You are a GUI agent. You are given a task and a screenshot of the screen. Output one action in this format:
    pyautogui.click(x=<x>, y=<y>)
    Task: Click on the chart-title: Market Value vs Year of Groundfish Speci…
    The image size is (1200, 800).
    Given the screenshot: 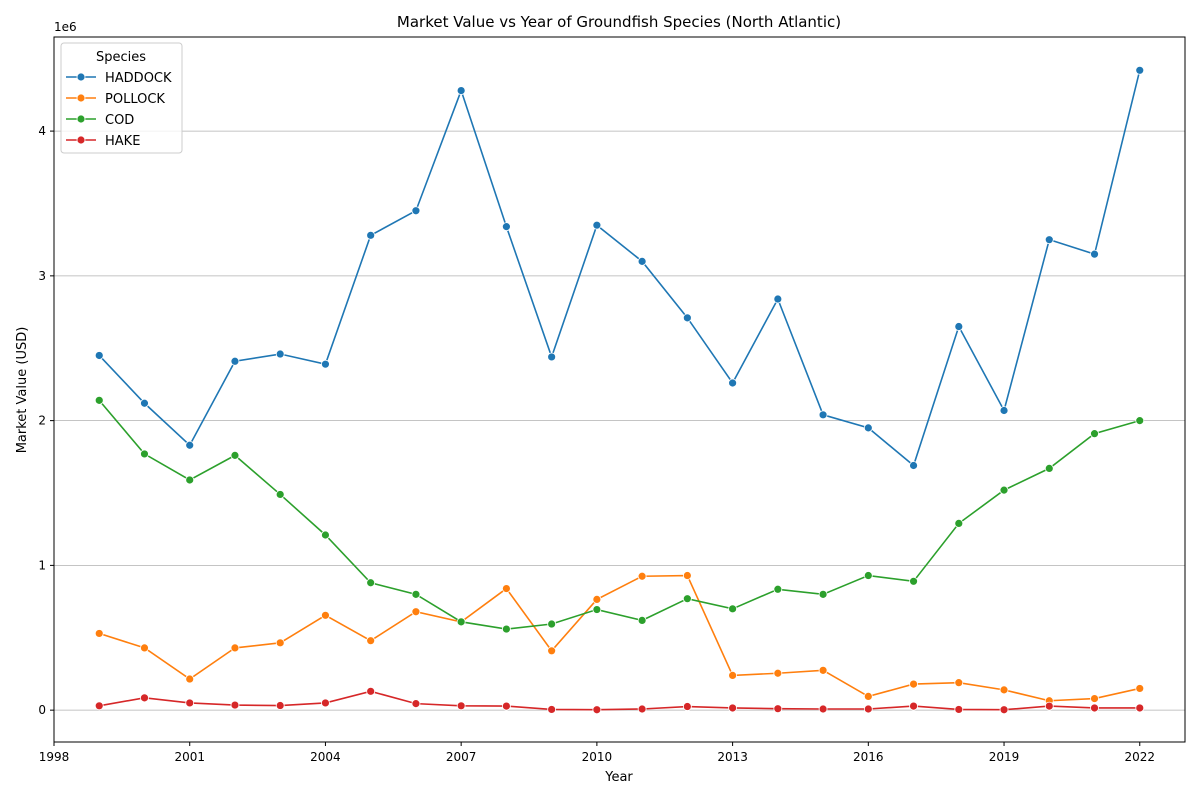 What is the action you would take?
    pyautogui.click(x=619, y=22)
    